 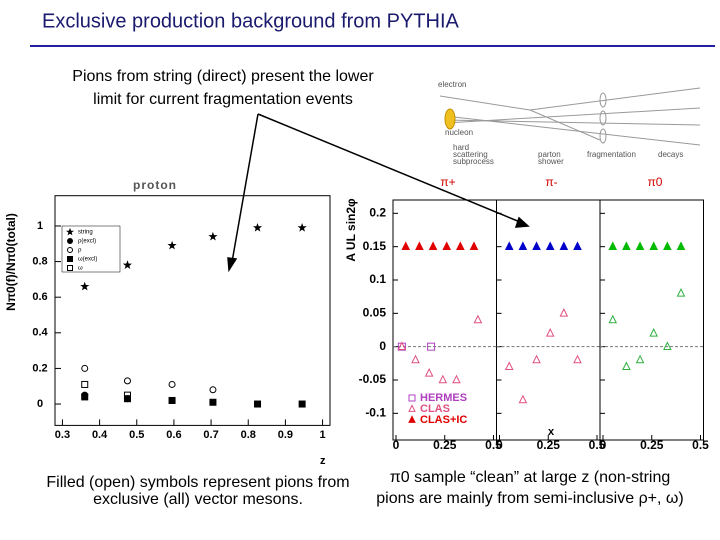 What do you see at coordinates (447, 182) in the screenshot?
I see `panel-label: π+` at bounding box center [447, 182].